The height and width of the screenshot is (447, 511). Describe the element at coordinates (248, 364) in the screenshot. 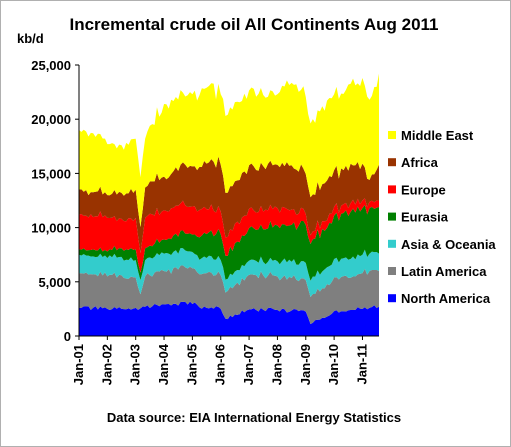

I see `x-tick-label: Jan-07` at that location.